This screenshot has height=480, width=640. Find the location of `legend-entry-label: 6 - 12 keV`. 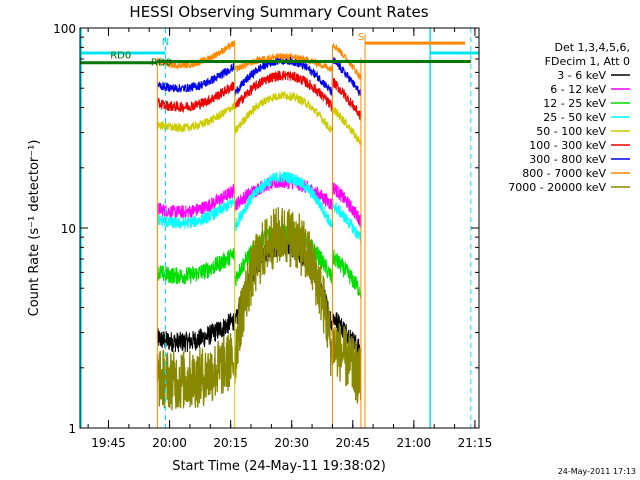

legend-entry-label: 6 - 12 keV is located at coordinates (578, 89).